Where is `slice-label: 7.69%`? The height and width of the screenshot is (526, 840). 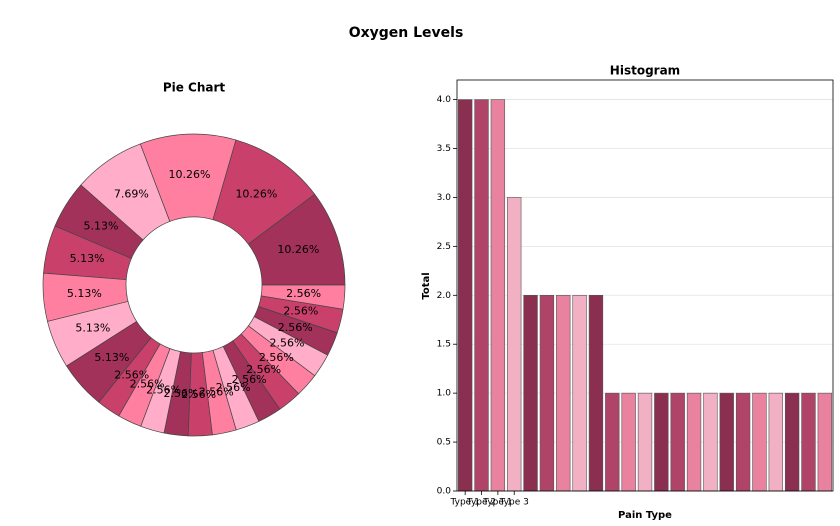 slice-label: 7.69% is located at coordinates (131, 194).